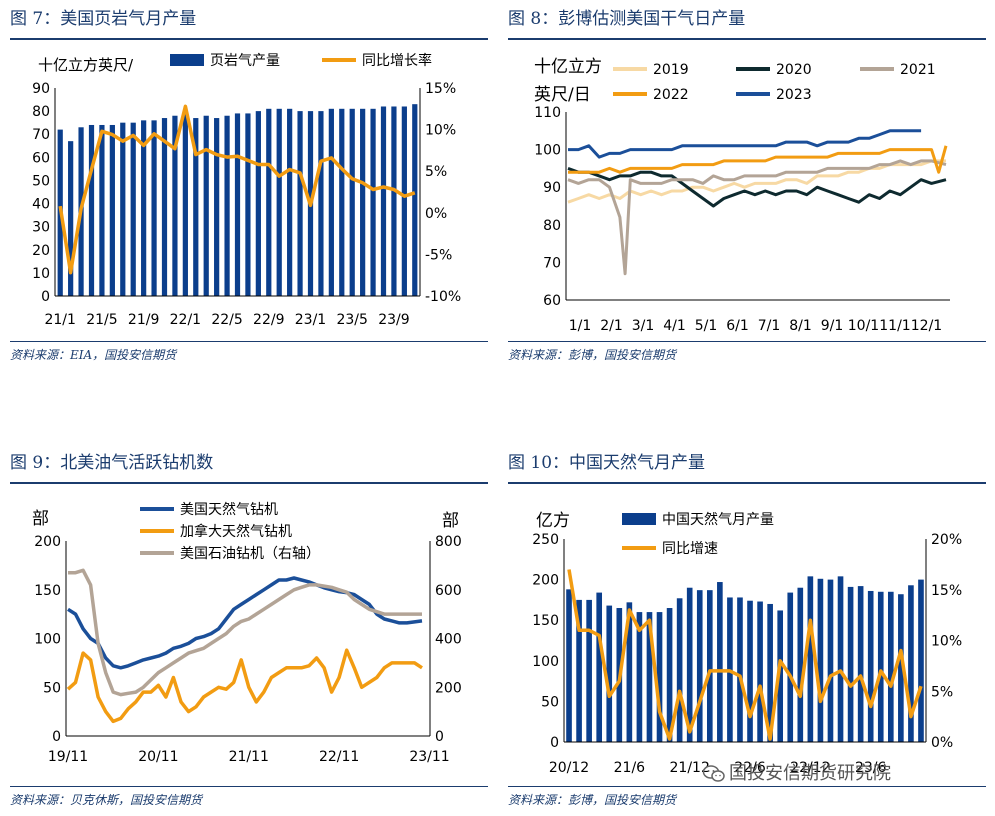 The height and width of the screenshot is (816, 995). Describe the element at coordinates (41, 158) in the screenshot. I see `y-tick-label-left: 60` at that location.